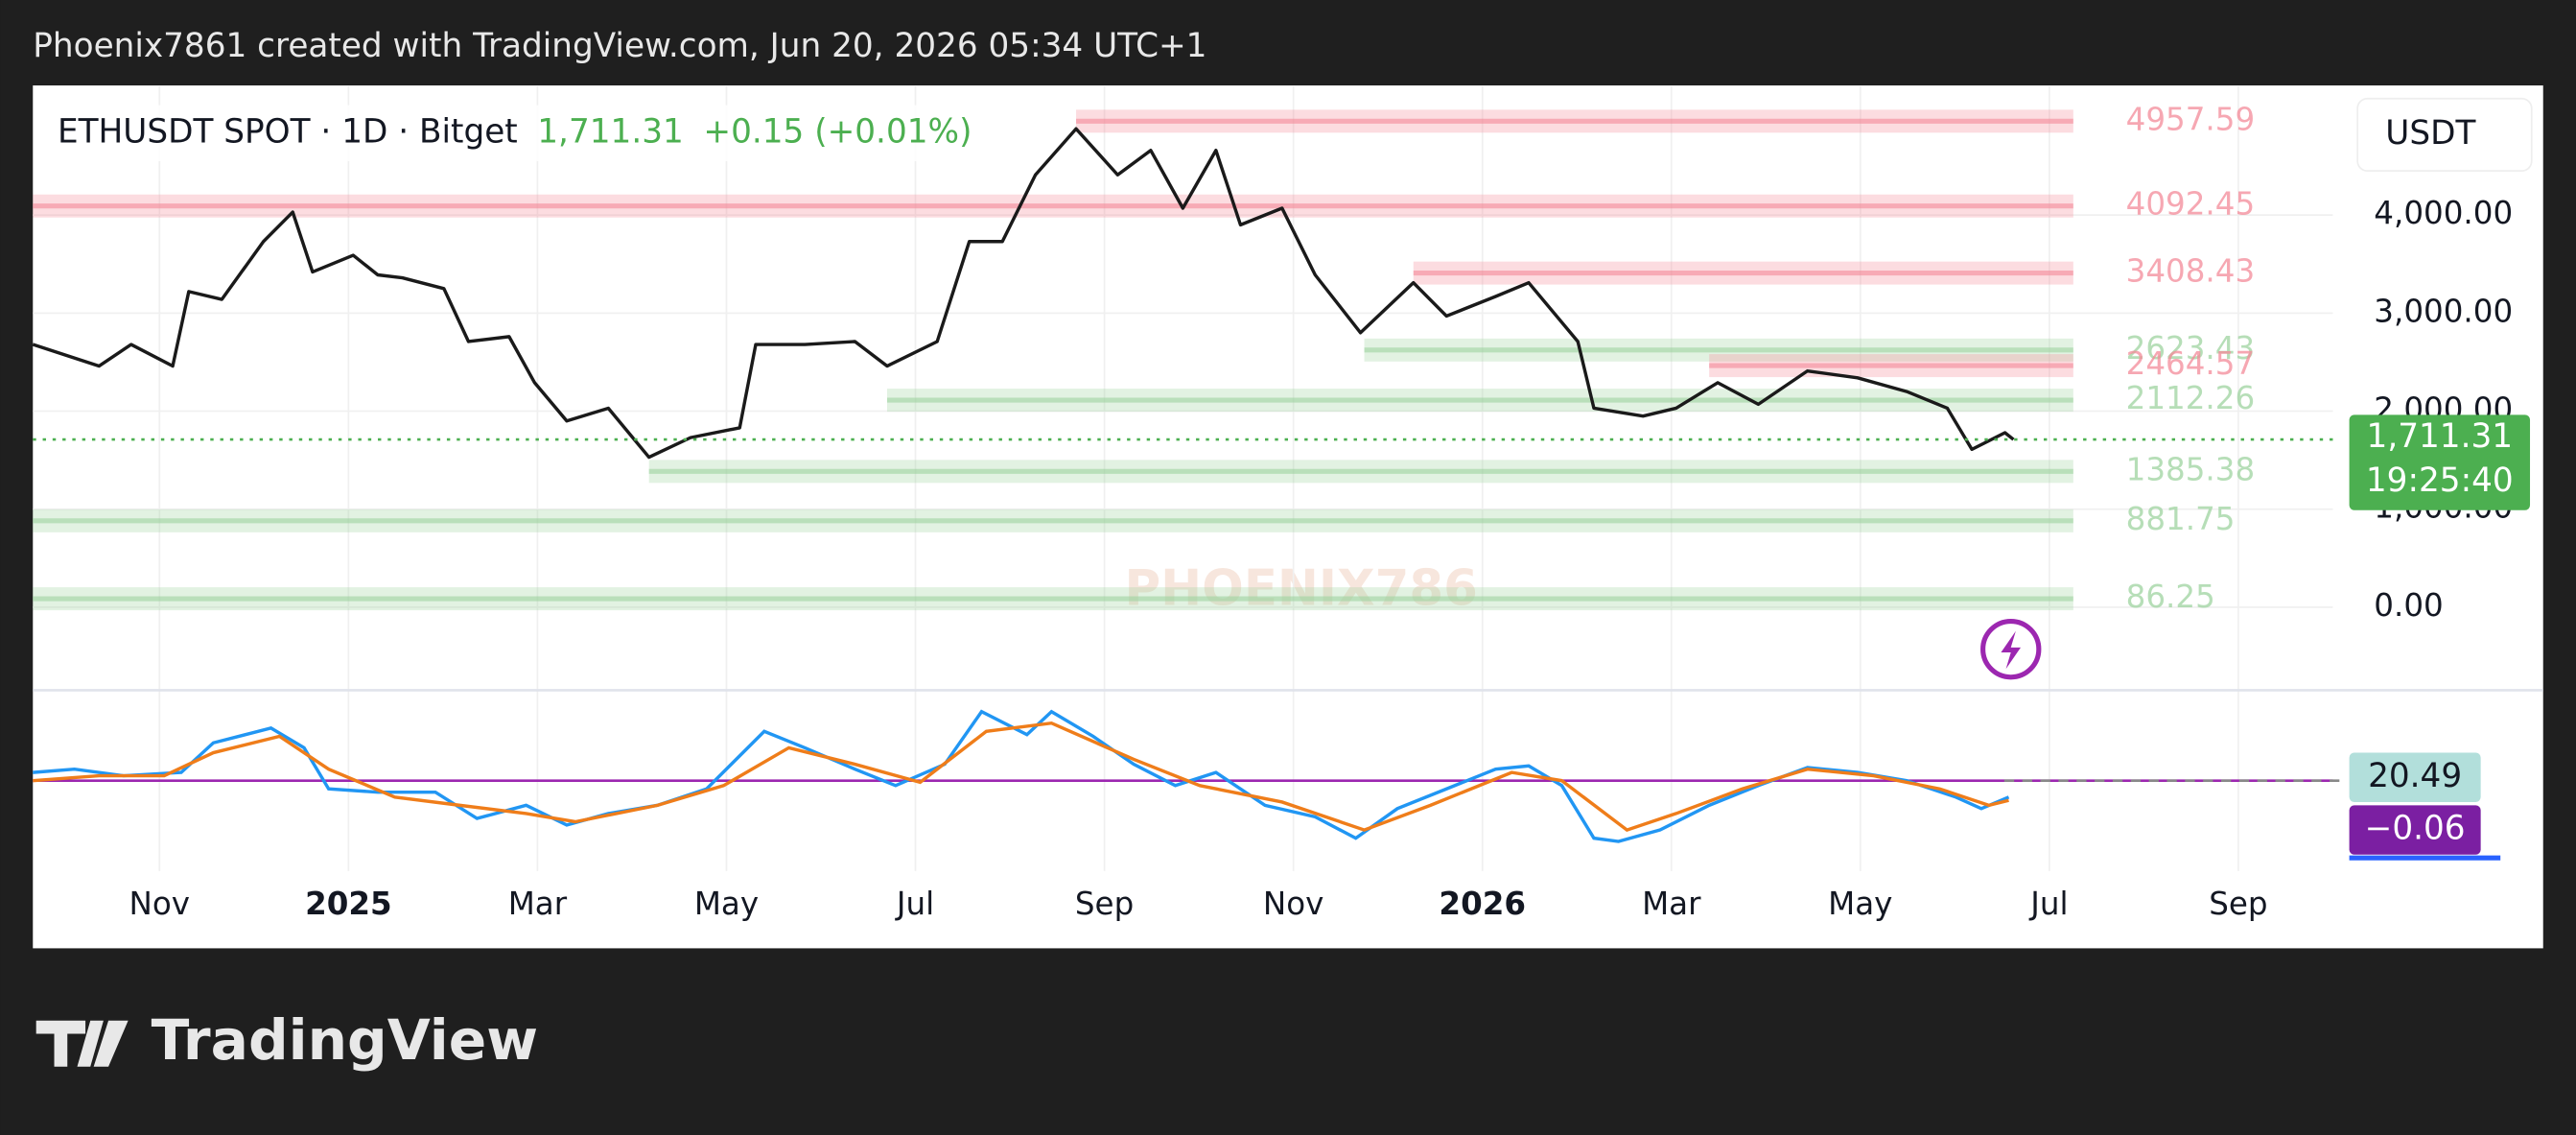 This screenshot has width=2576, height=1135. Describe the element at coordinates (2191, 363) in the screenshot. I see `level-label: 2464.57` at that location.